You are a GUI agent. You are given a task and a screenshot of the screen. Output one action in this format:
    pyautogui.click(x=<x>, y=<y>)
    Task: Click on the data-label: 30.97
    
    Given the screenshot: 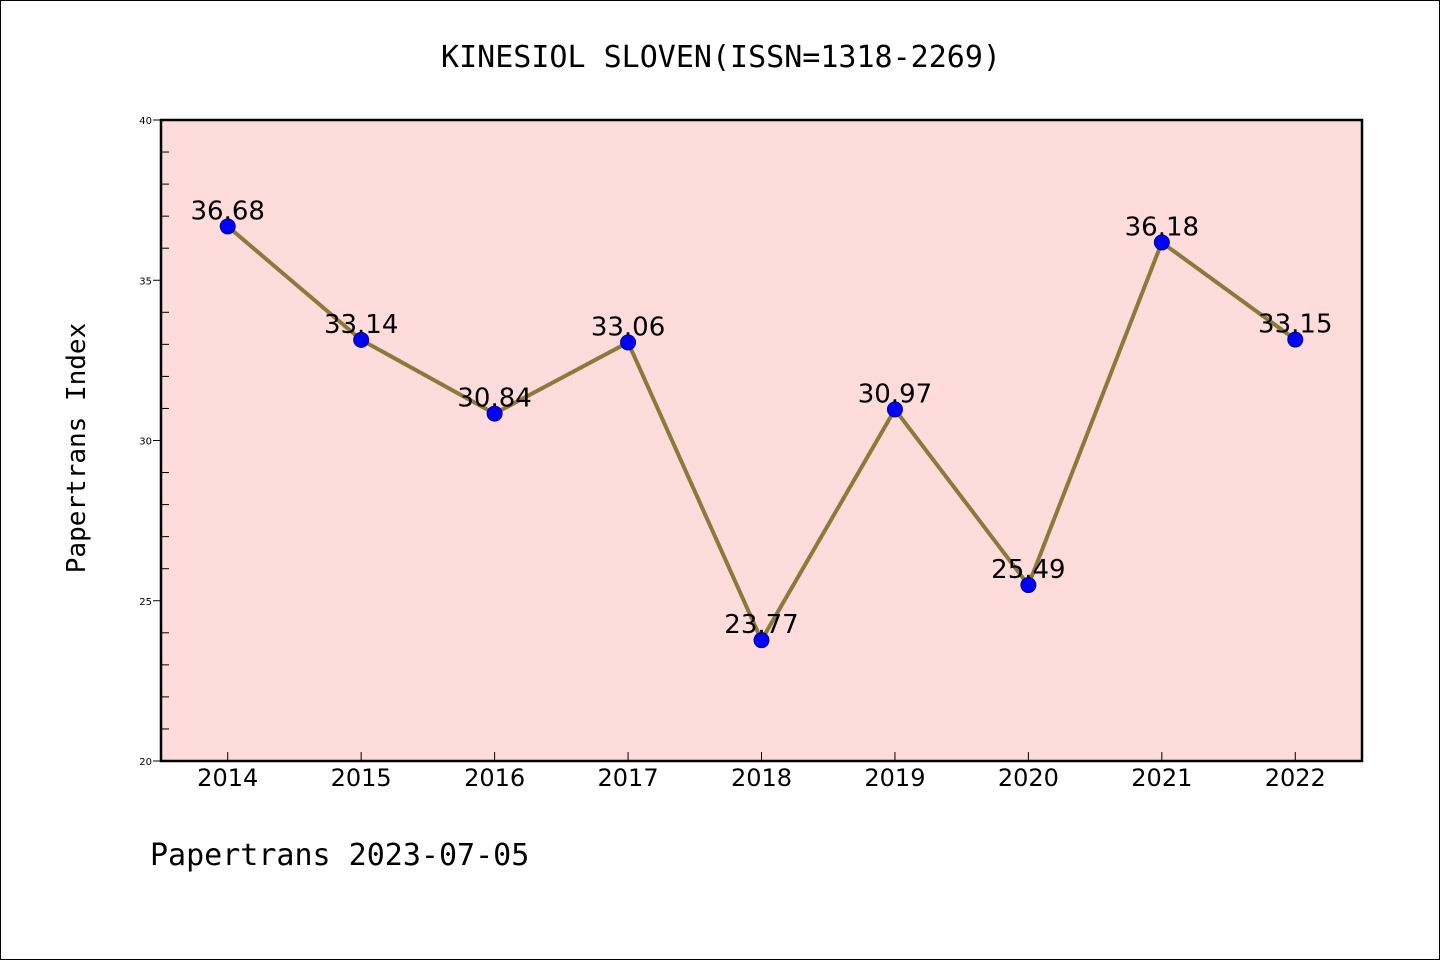 What is the action you would take?
    pyautogui.click(x=895, y=394)
    